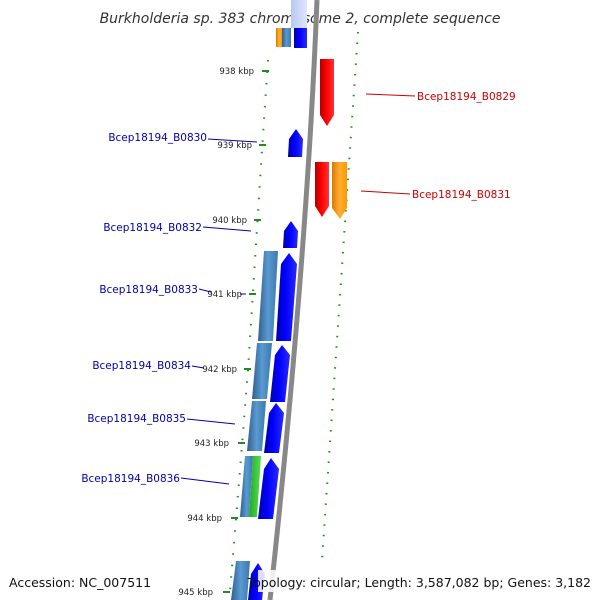  Describe the element at coordinates (204, 519) in the screenshot. I see `tick-label: 944 kbp` at that location.